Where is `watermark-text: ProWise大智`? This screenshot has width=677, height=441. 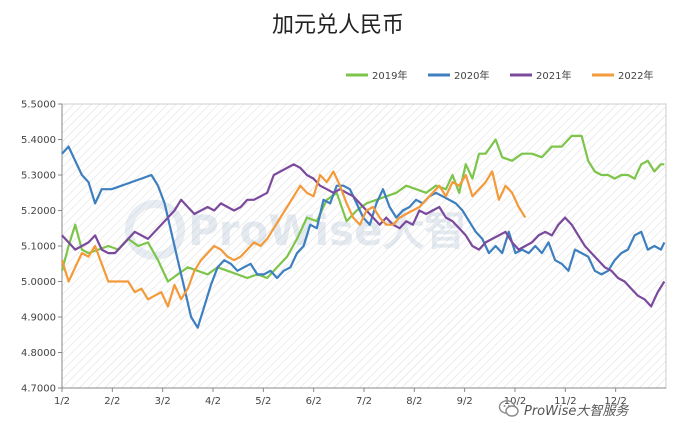 watermark-text: ProWise大智 is located at coordinates (327, 230).